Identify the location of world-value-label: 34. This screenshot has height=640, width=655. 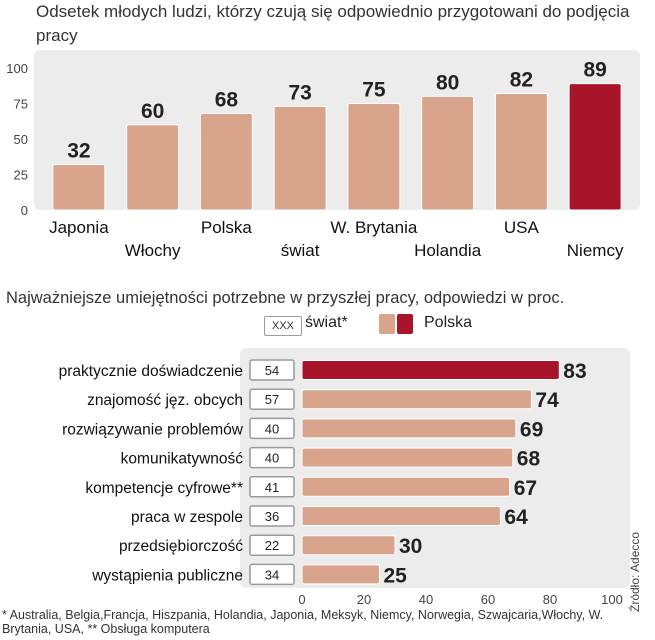
(272, 574).